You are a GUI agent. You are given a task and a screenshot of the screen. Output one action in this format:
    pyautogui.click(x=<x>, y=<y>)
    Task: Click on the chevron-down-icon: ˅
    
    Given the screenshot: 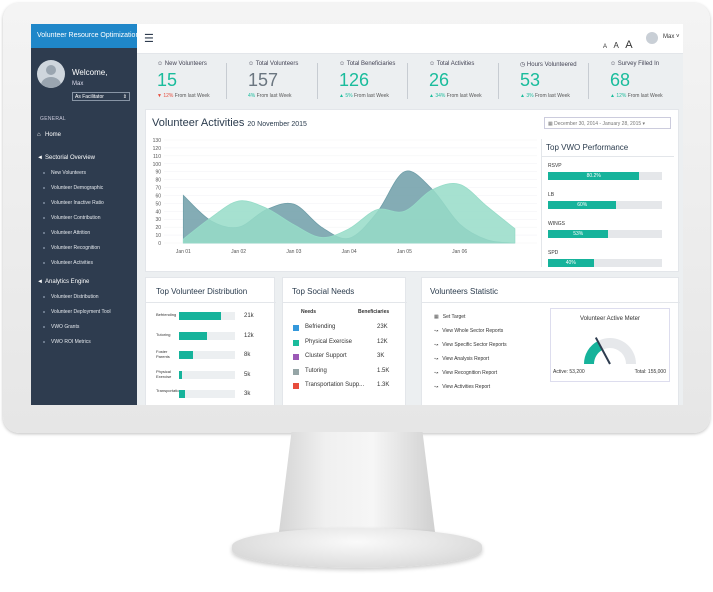 What is the action you would take?
    pyautogui.click(x=678, y=37)
    